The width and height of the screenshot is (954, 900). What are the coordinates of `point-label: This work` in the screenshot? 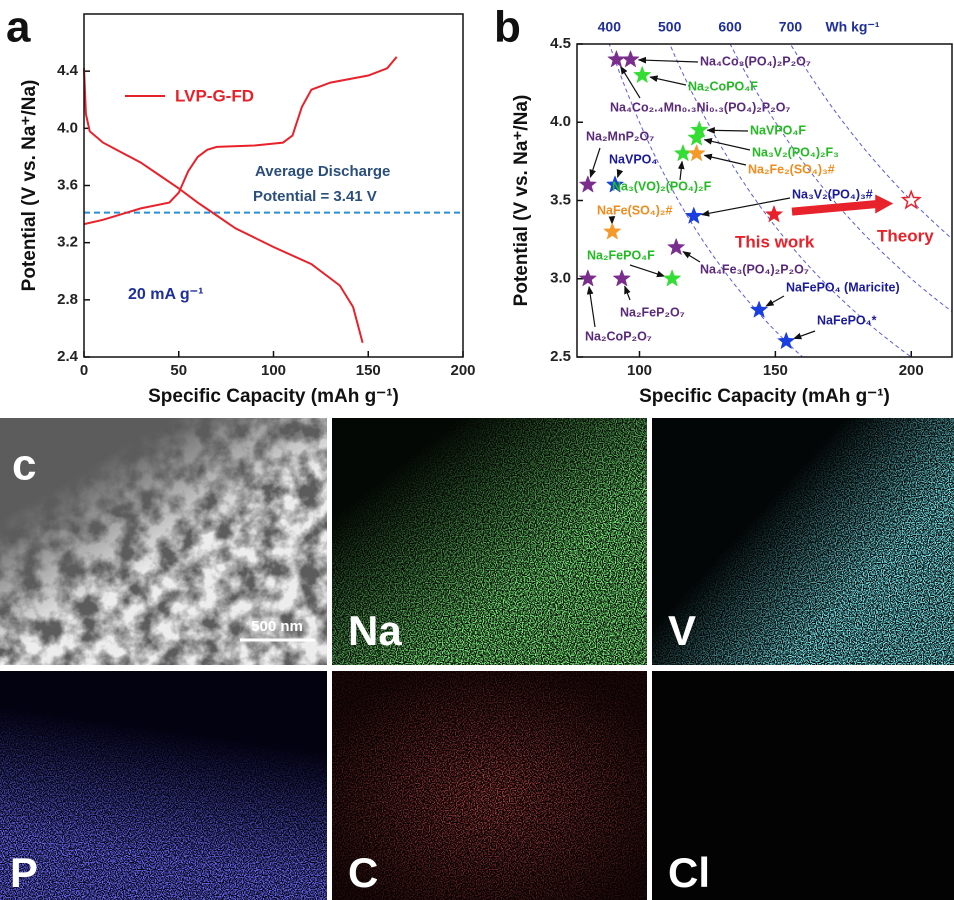 It's located at (775, 241).